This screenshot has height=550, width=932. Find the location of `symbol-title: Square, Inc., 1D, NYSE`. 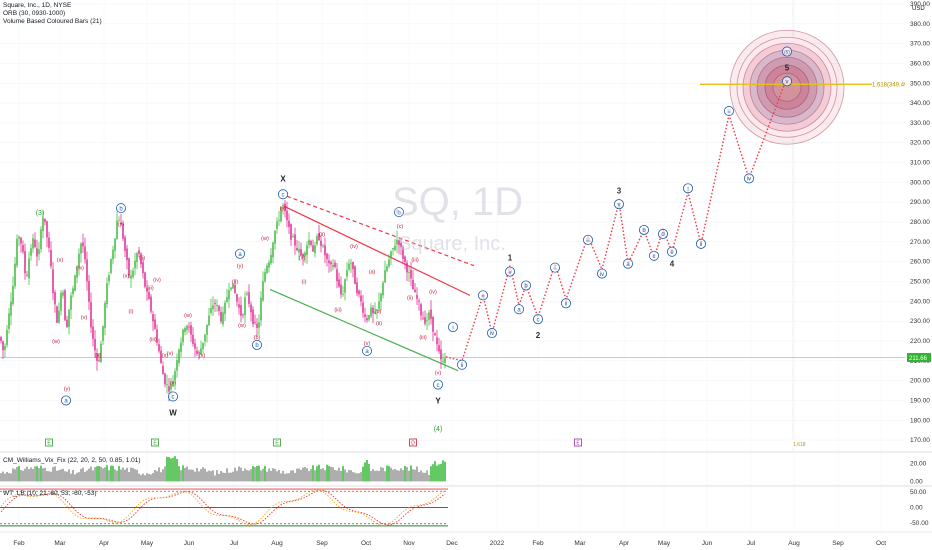

symbol-title: Square, Inc., 1D, NYSE is located at coordinates (37, 5).